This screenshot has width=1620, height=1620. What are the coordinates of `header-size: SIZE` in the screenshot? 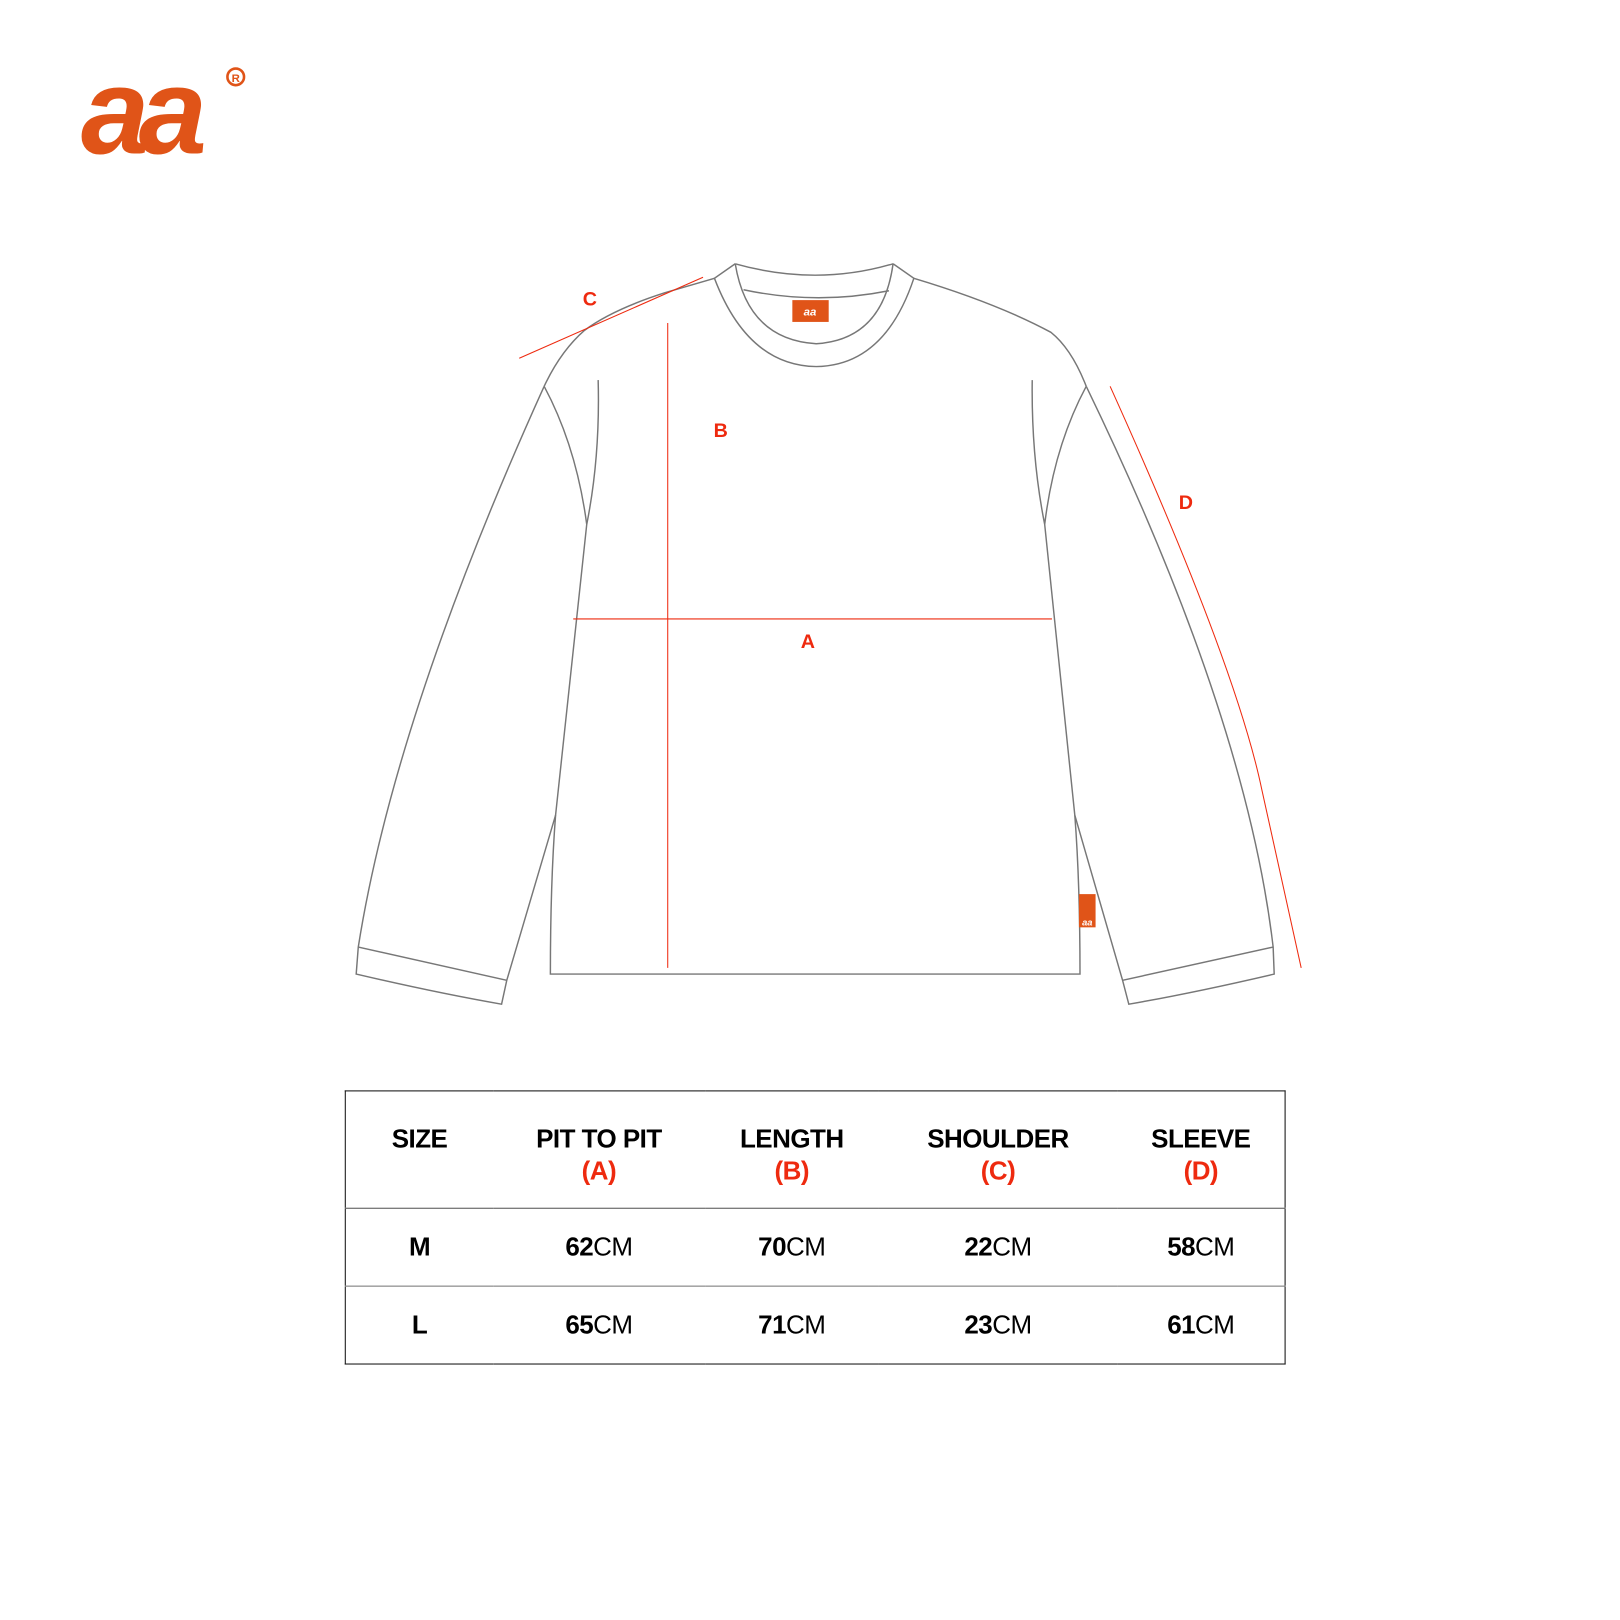 It's located at (419, 1139).